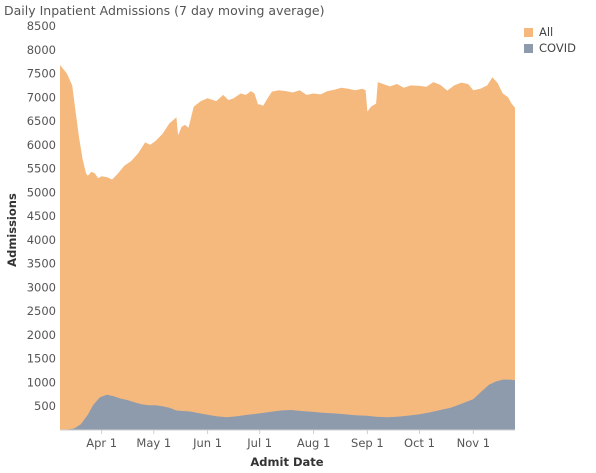 The height and width of the screenshot is (473, 596). I want to click on y-tick-label: 1500, so click(41, 359).